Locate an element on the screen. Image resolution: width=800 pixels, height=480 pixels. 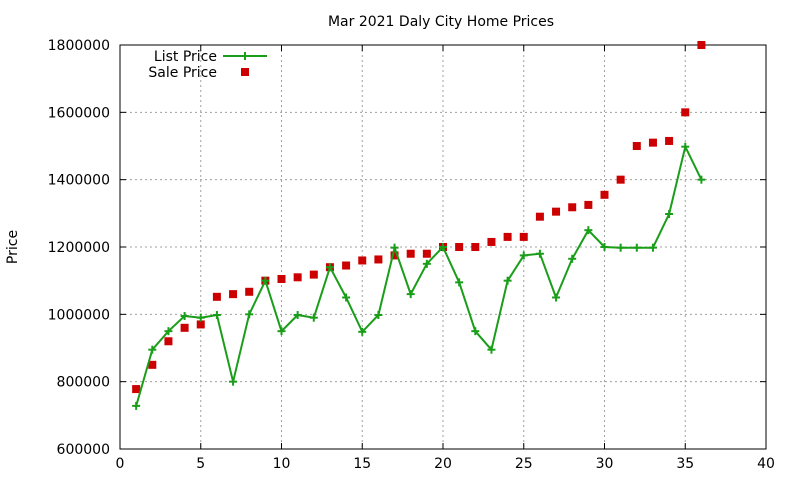
x-tick-label: 5 is located at coordinates (200, 464).